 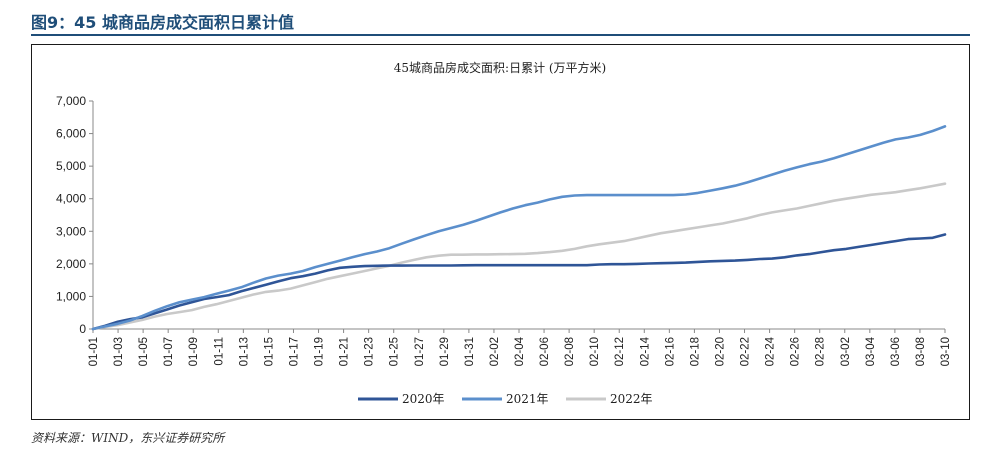 What do you see at coordinates (119, 351) in the screenshot?
I see `x-tick-label: 01-03` at bounding box center [119, 351].